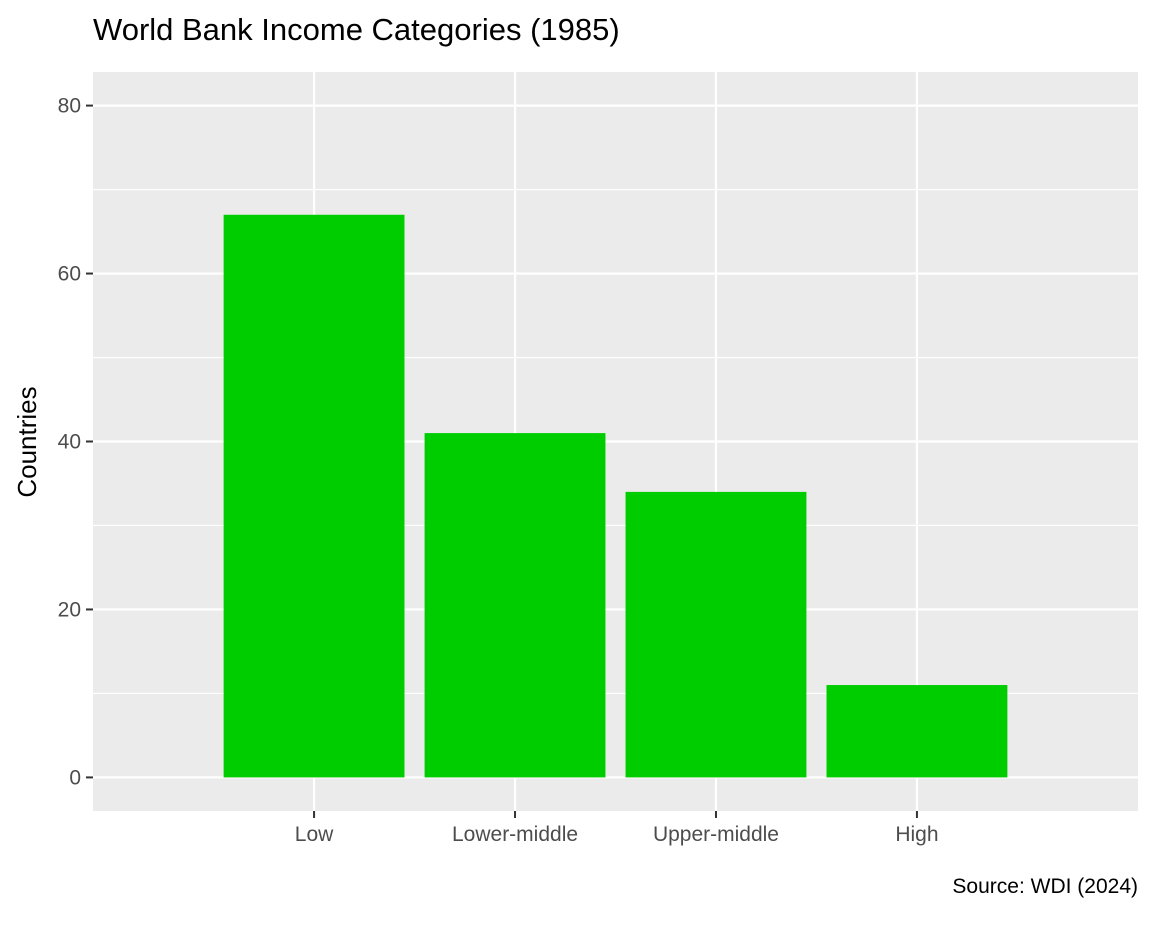 The image size is (1152, 926). Describe the element at coordinates (515, 605) in the screenshot. I see `bar-lower-middle` at that location.